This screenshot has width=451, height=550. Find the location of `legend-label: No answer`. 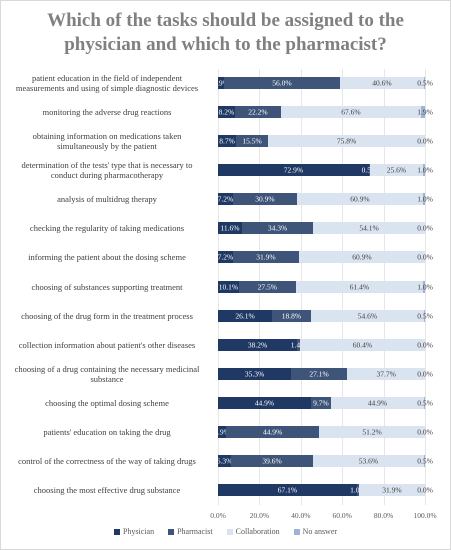

legend-label: No answer is located at coordinates (320, 531).